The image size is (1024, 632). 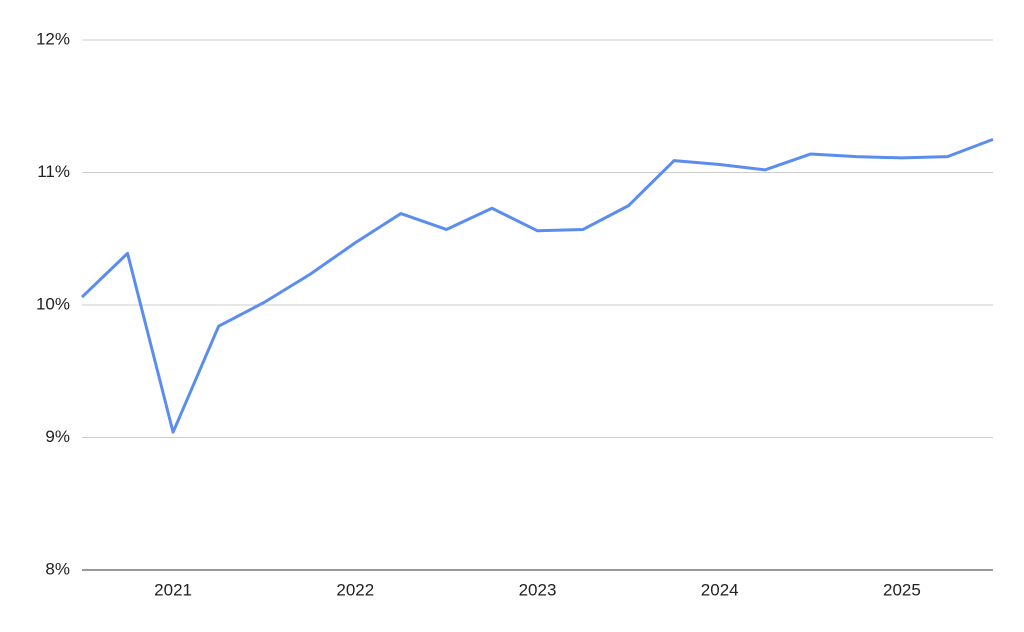 I want to click on y-tick-label: 8%, so click(x=57, y=568).